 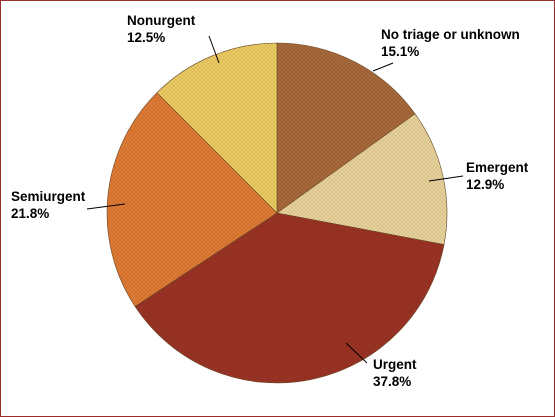 What do you see at coordinates (485, 184) in the screenshot?
I see `slice-value-emergent: 12.9%` at bounding box center [485, 184].